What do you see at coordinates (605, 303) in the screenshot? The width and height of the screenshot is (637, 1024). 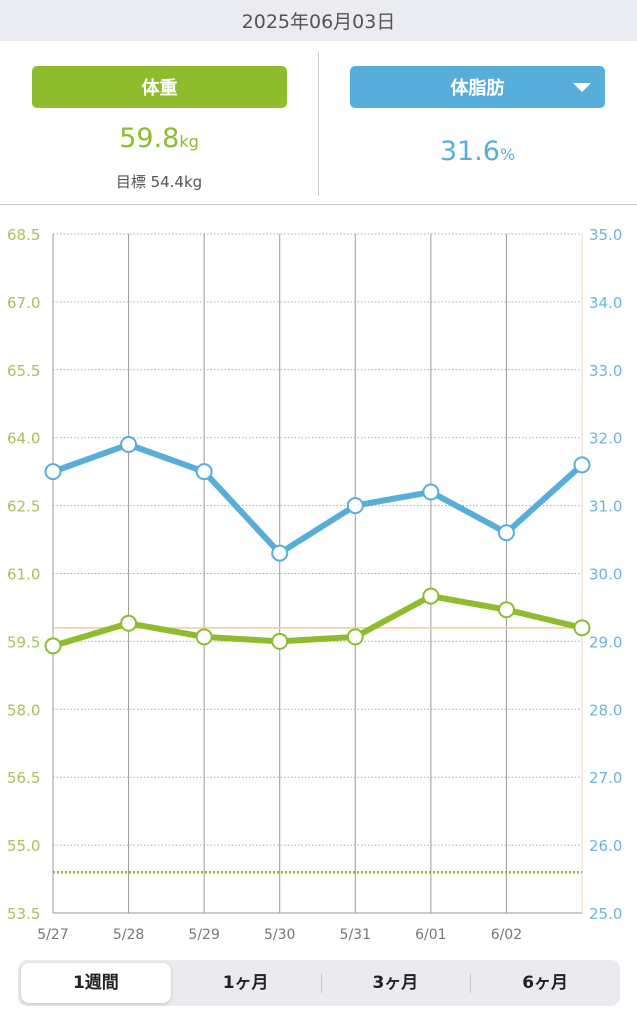 I see `right-axis-tick-label: 34.0` at bounding box center [605, 303].